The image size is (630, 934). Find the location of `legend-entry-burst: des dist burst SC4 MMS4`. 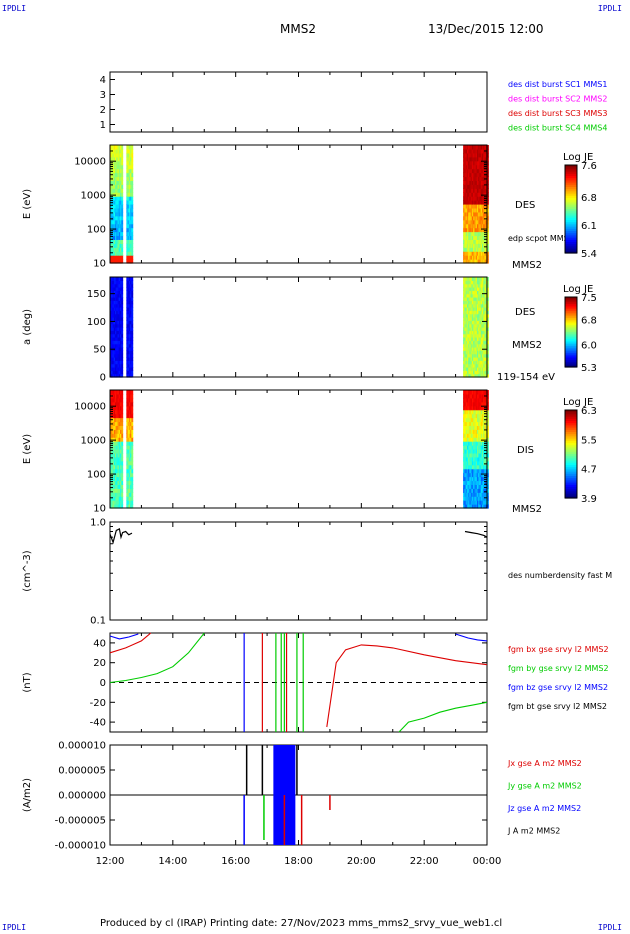

legend-entry-burst: des dist burst SC4 MMS4 is located at coordinates (557, 128).